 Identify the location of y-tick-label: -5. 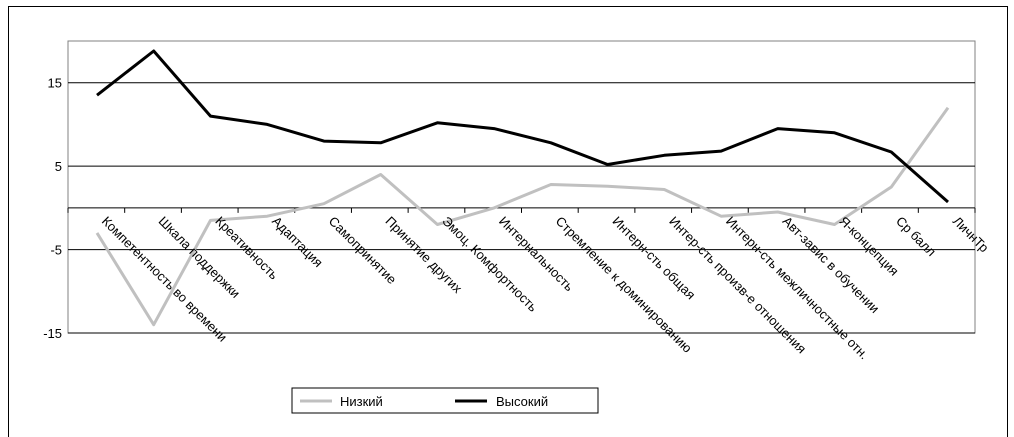
(56, 250).